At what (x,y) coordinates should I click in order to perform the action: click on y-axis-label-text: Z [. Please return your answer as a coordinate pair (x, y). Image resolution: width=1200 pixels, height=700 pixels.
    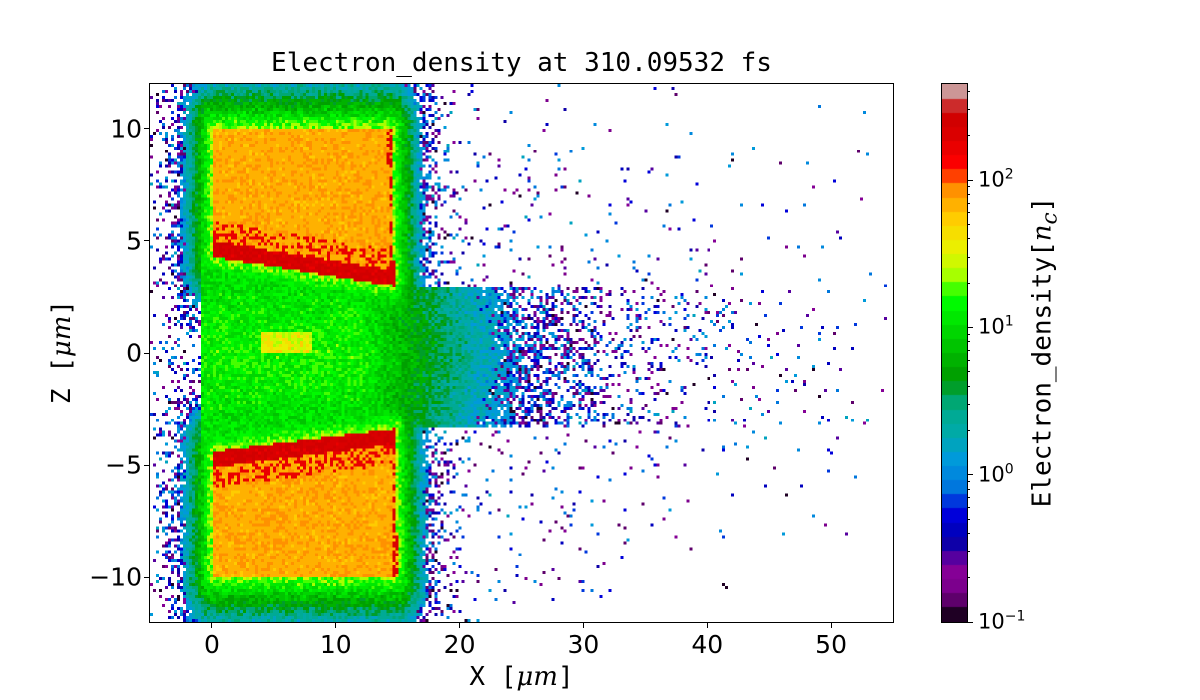
    Looking at the image, I should click on (62, 381).